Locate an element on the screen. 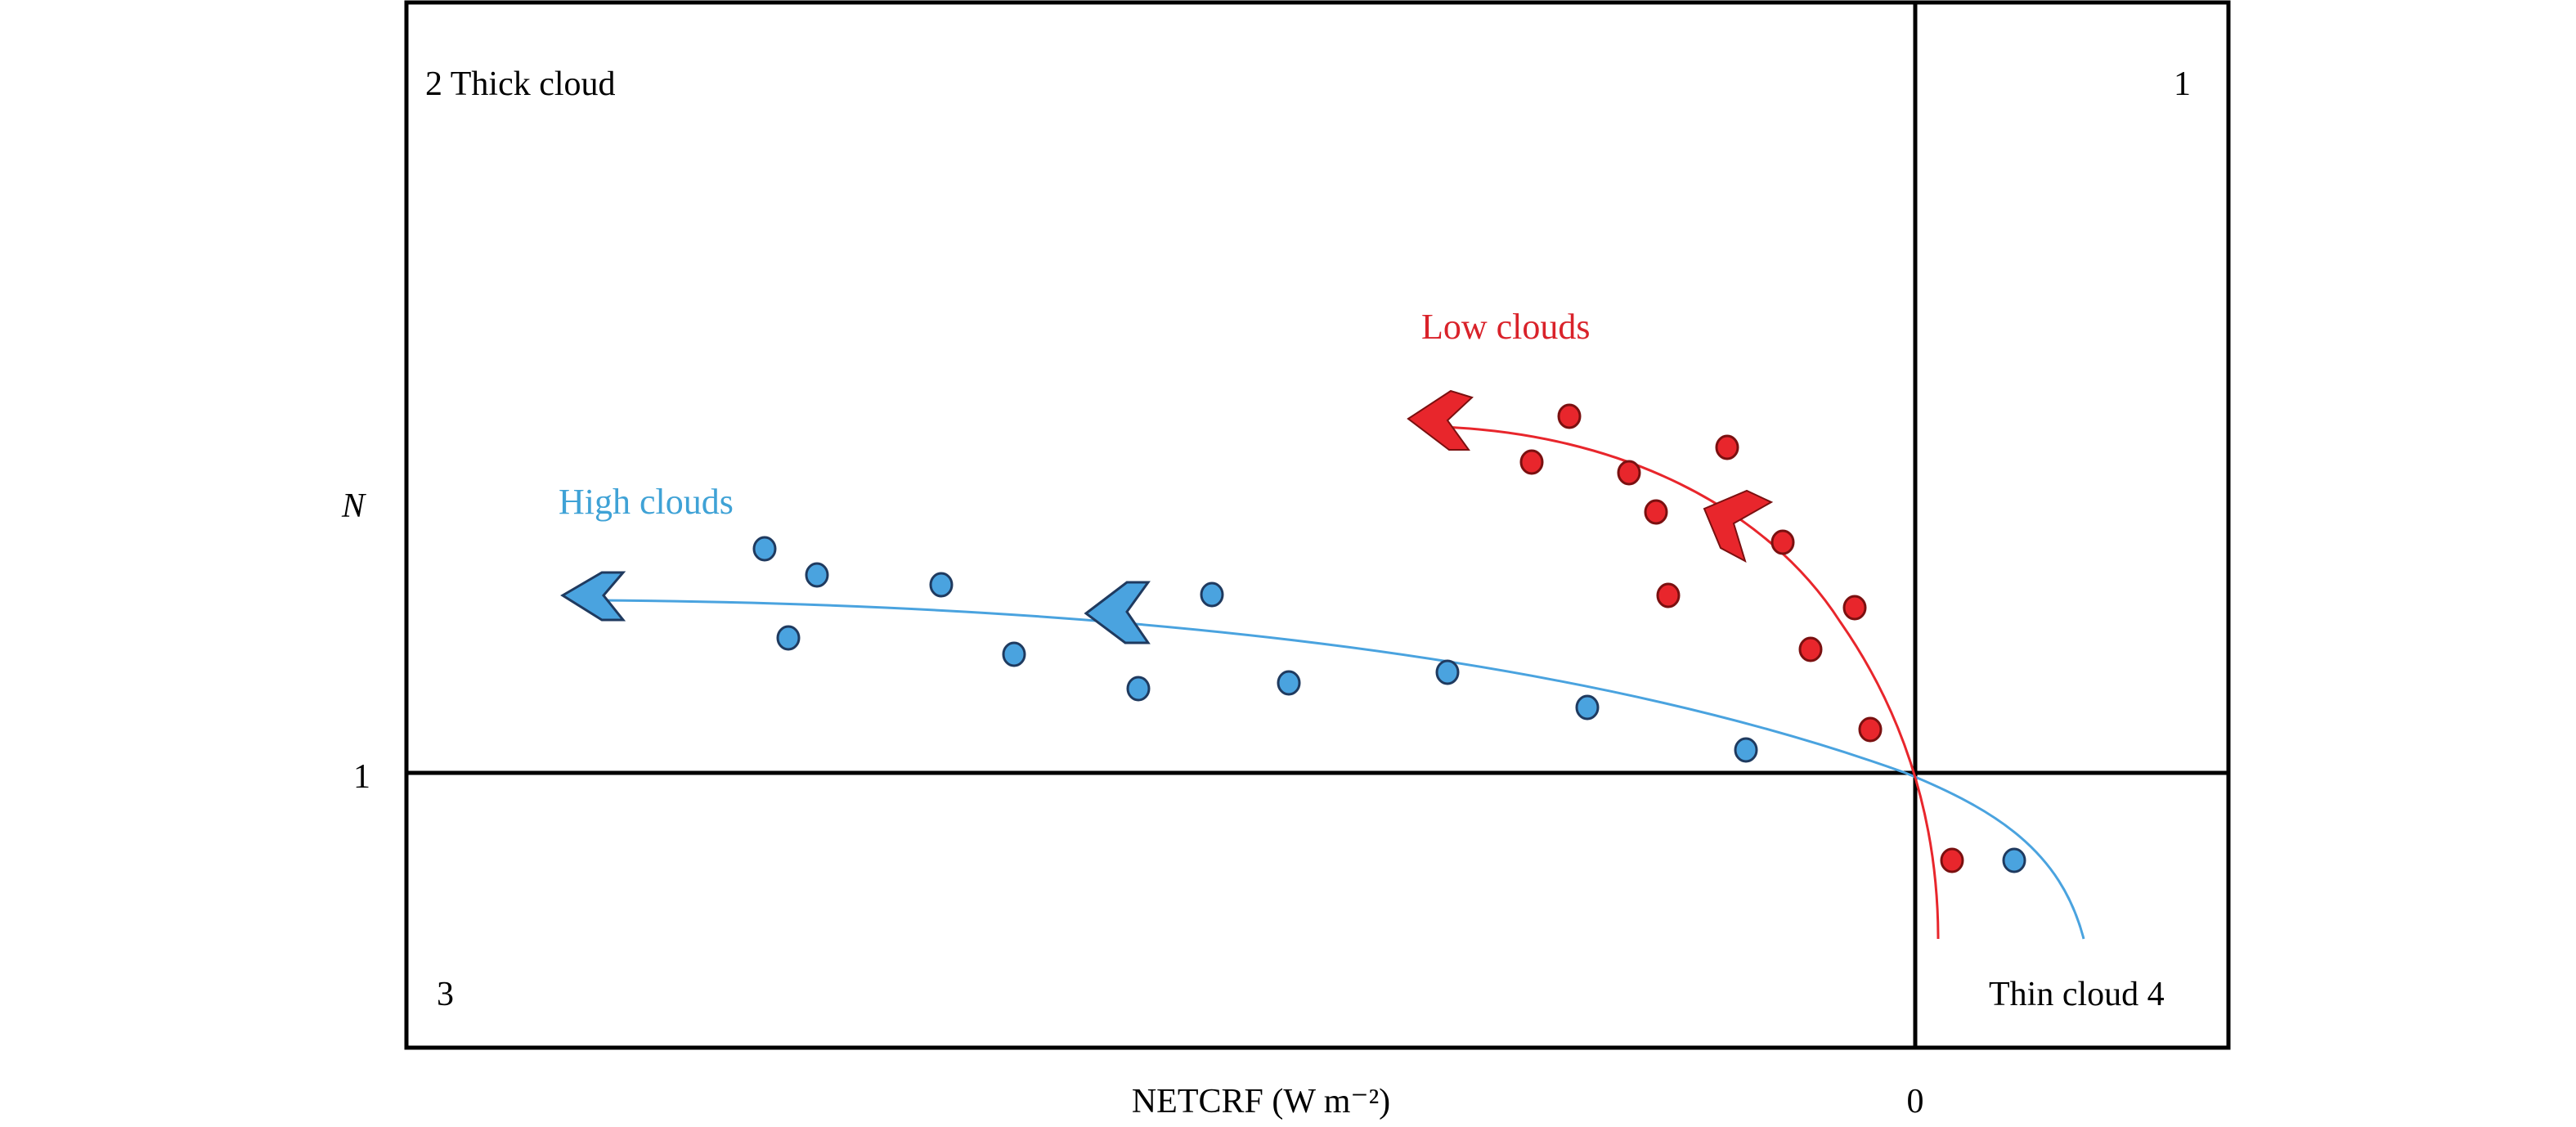 This screenshot has height=1127, width=2576. low-clouds-markers is located at coordinates (1741, 638).